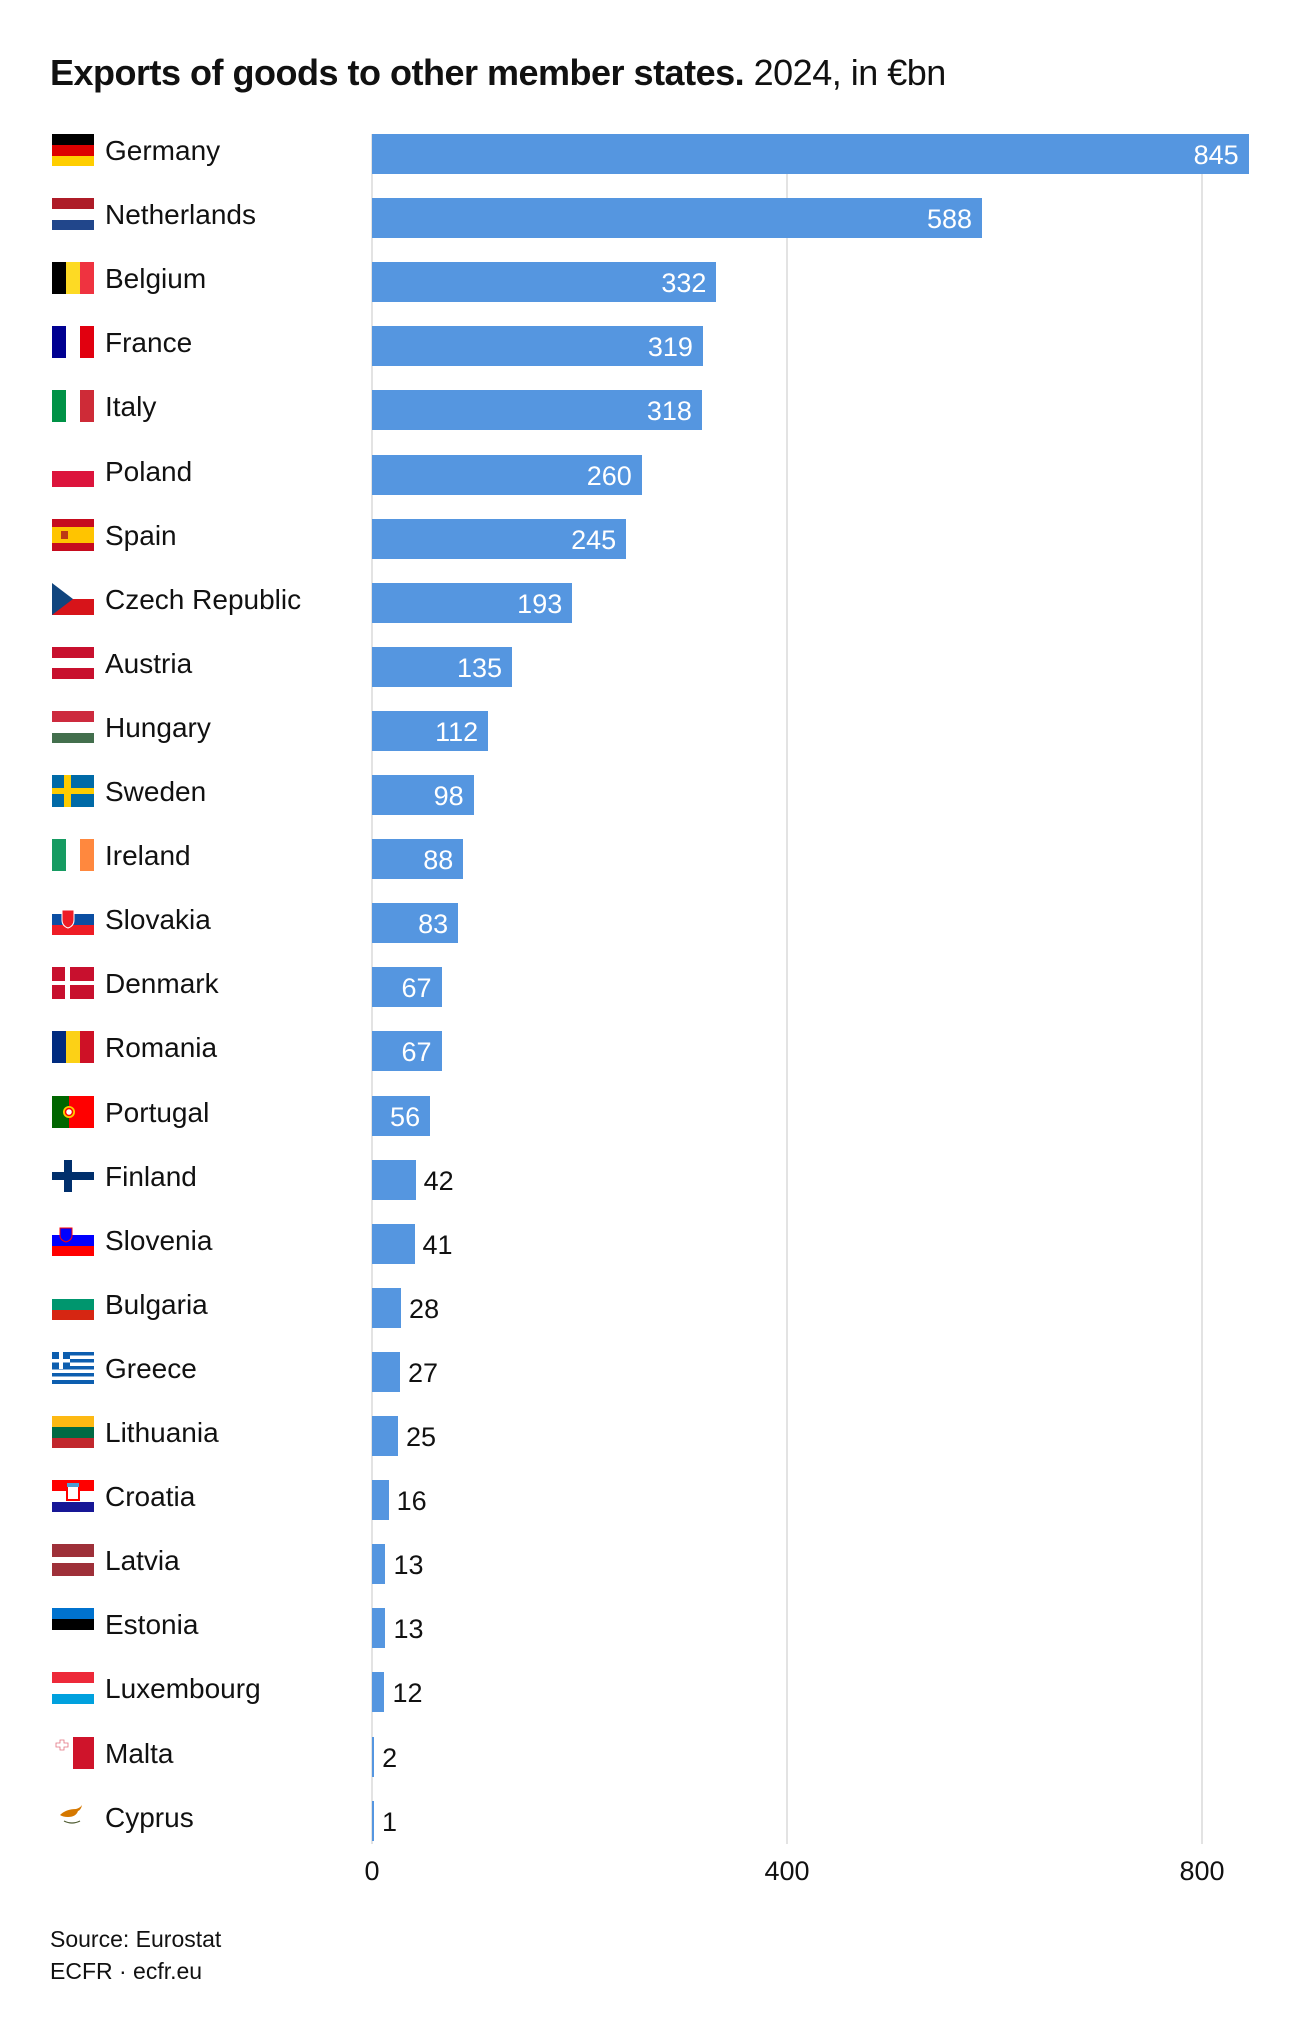 The image size is (1300, 2036). I want to click on france-flag-icon, so click(73, 342).